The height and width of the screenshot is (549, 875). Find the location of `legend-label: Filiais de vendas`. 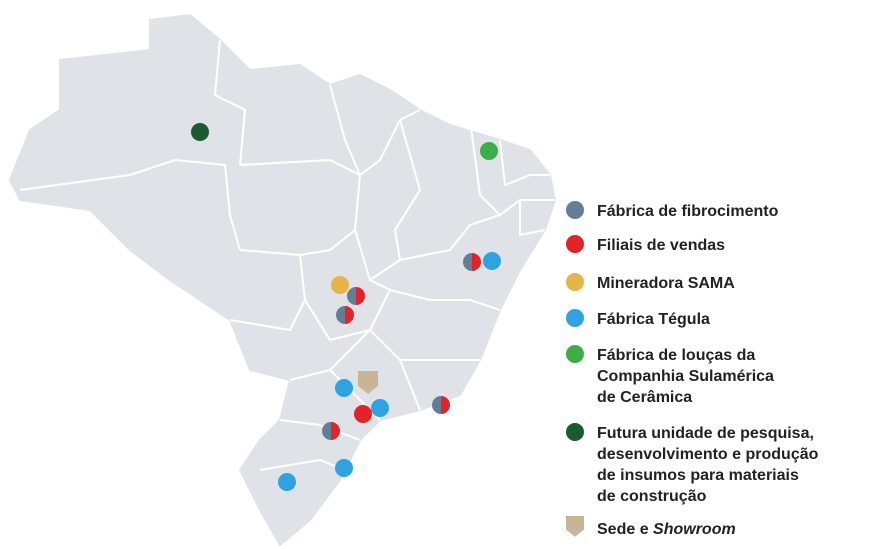

legend-label: Filiais de vendas is located at coordinates (661, 245).